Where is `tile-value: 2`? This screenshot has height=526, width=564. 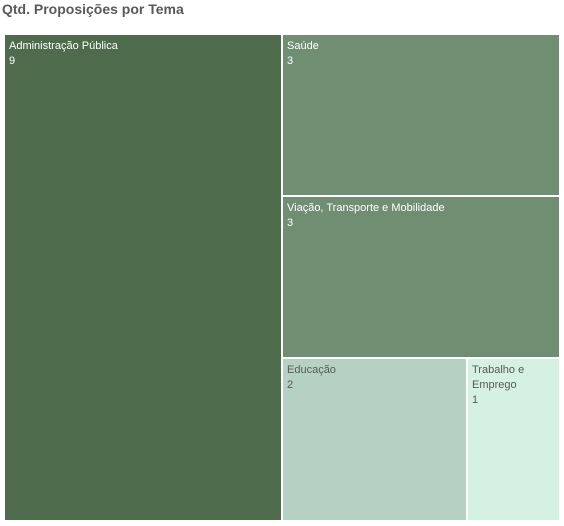 tile-value: 2 is located at coordinates (290, 385).